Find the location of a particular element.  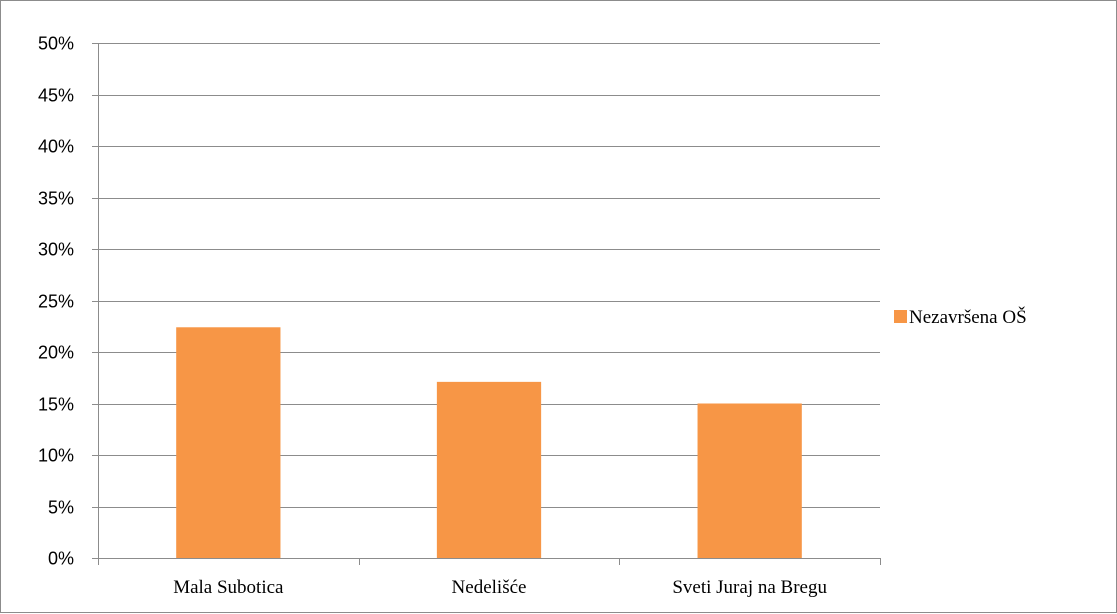

y-tick-label: 15% is located at coordinates (56, 405).